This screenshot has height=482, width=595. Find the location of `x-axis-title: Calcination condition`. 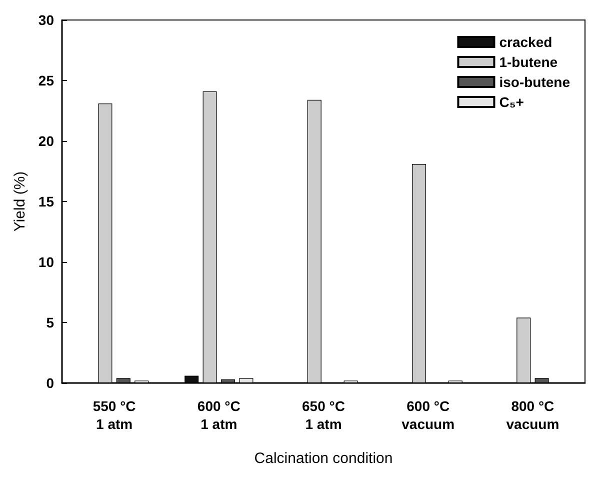

x-axis-title: Calcination condition is located at coordinates (323, 458).